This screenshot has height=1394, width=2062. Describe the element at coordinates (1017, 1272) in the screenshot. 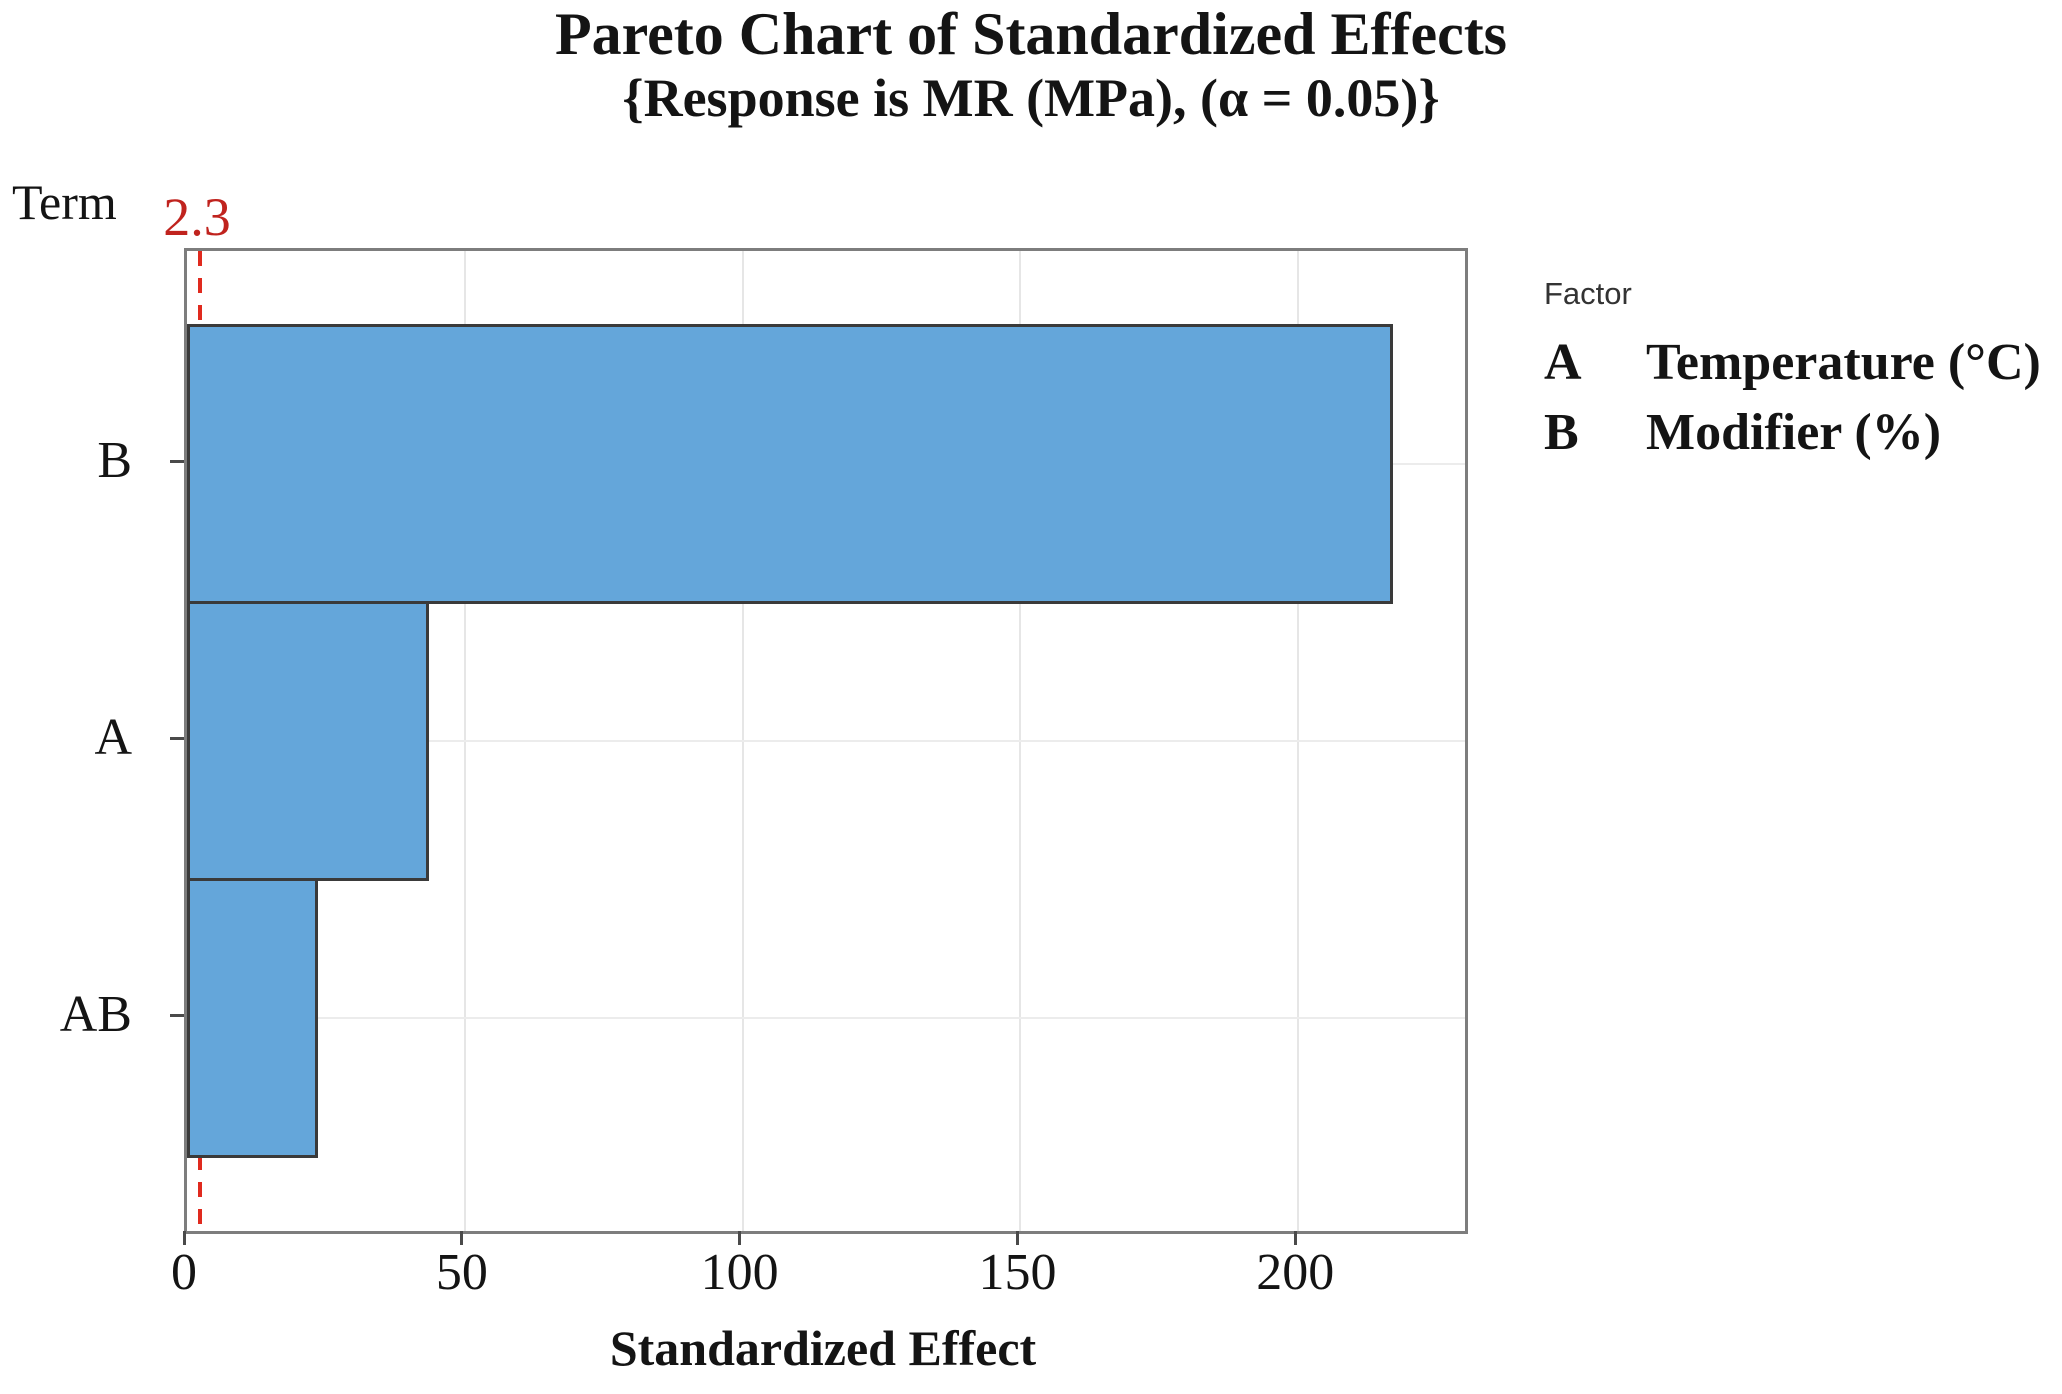

I see `x-tick-label: 150` at that location.